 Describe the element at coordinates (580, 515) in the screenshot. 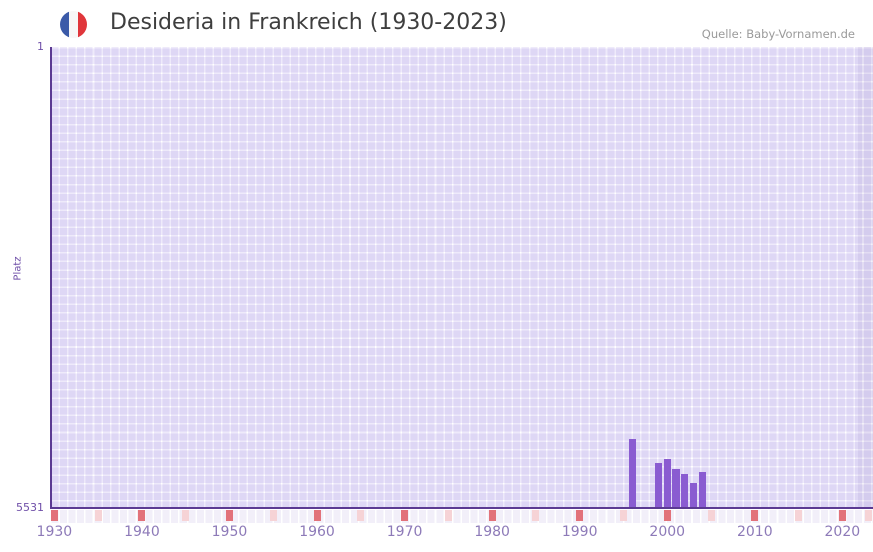

I see `x-tick-major-1990` at that location.